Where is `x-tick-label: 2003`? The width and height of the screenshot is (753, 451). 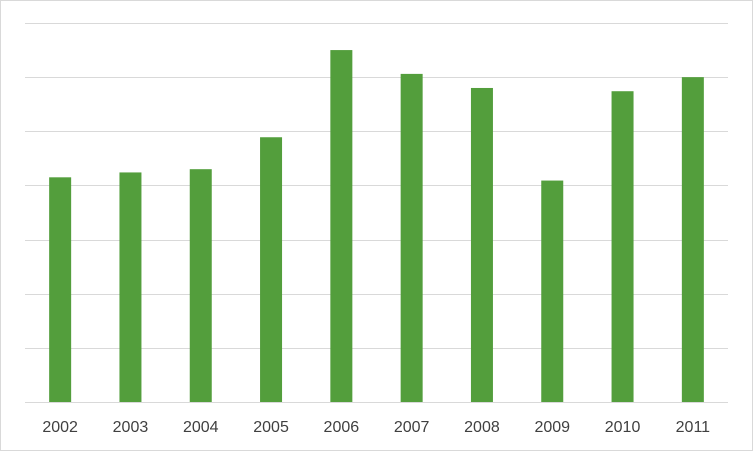
x-tick-label: 2003 is located at coordinates (131, 427).